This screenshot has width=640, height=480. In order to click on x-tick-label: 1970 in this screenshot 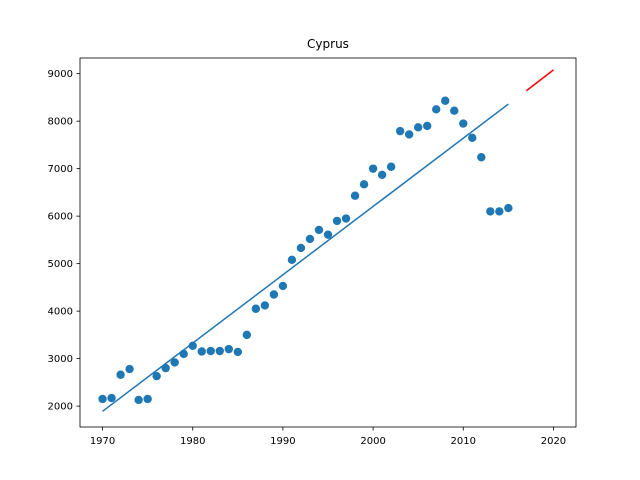, I will do `click(102, 441)`.